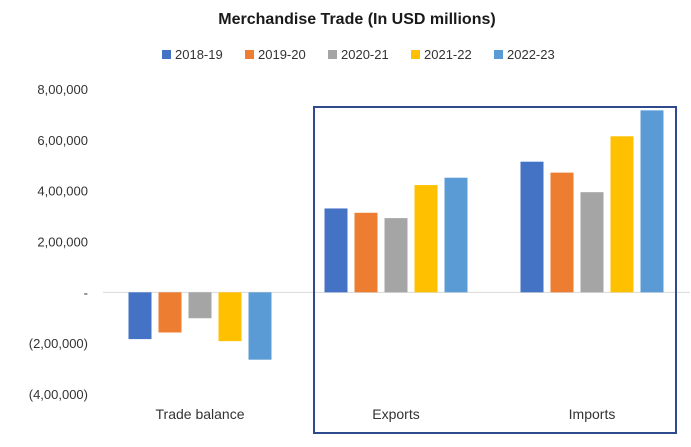 The image size is (691, 447). What do you see at coordinates (260, 326) in the screenshot?
I see `bar-2022-23-trade-balance` at bounding box center [260, 326].